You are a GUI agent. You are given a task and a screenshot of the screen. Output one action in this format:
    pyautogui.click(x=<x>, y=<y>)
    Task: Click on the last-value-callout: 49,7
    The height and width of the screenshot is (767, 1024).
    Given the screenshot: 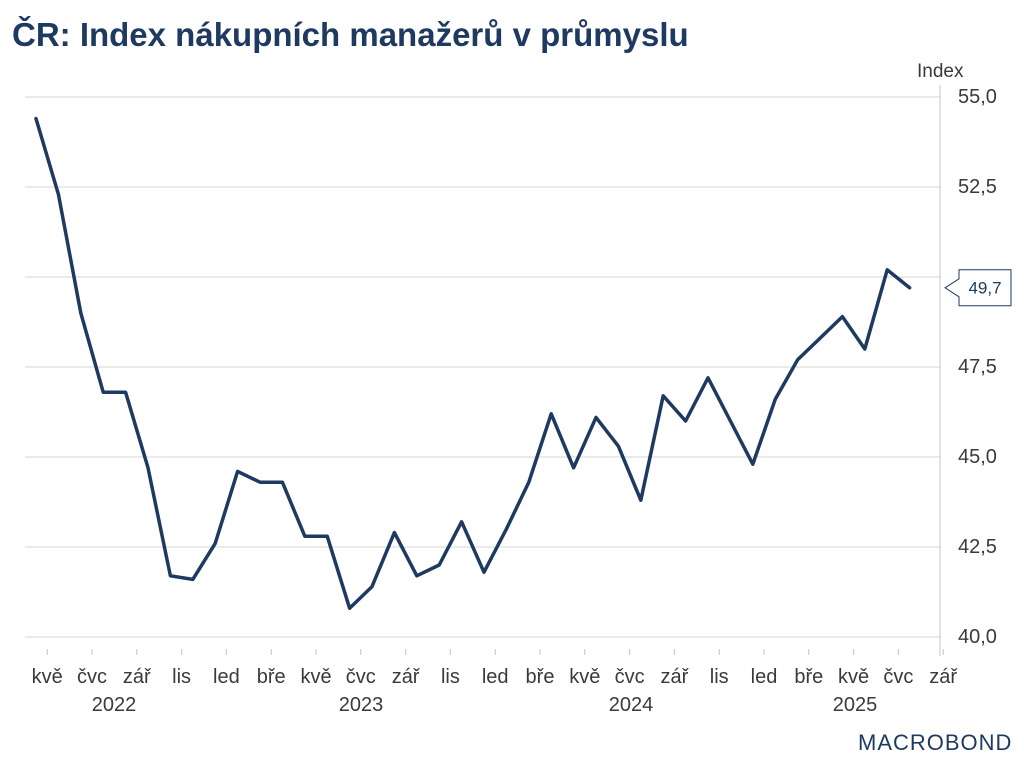 What is the action you would take?
    pyautogui.click(x=978, y=288)
    